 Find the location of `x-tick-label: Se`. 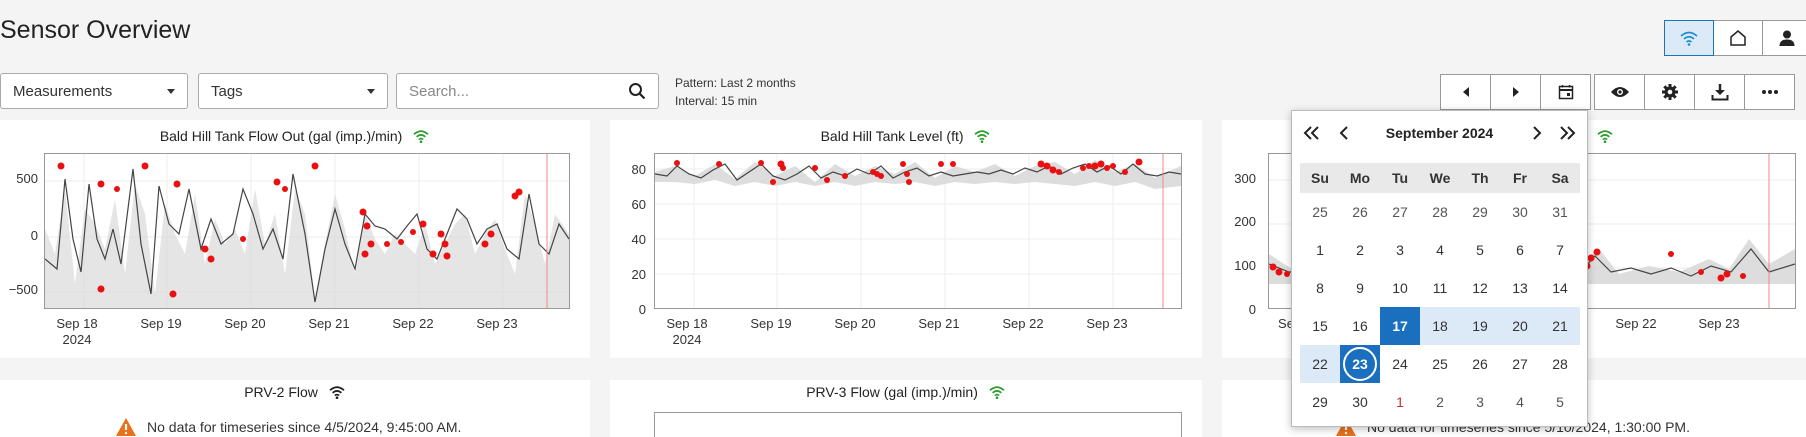

x-tick-label: Se is located at coordinates (1286, 323).